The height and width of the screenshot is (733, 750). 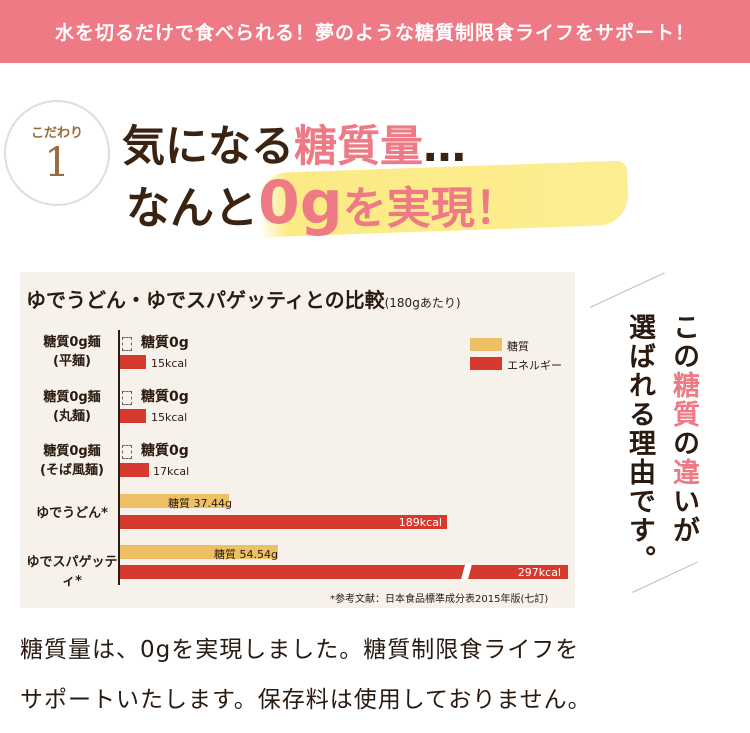 What do you see at coordinates (344, 572) in the screenshot?
I see `bar-energy-spaghetti` at bounding box center [344, 572].